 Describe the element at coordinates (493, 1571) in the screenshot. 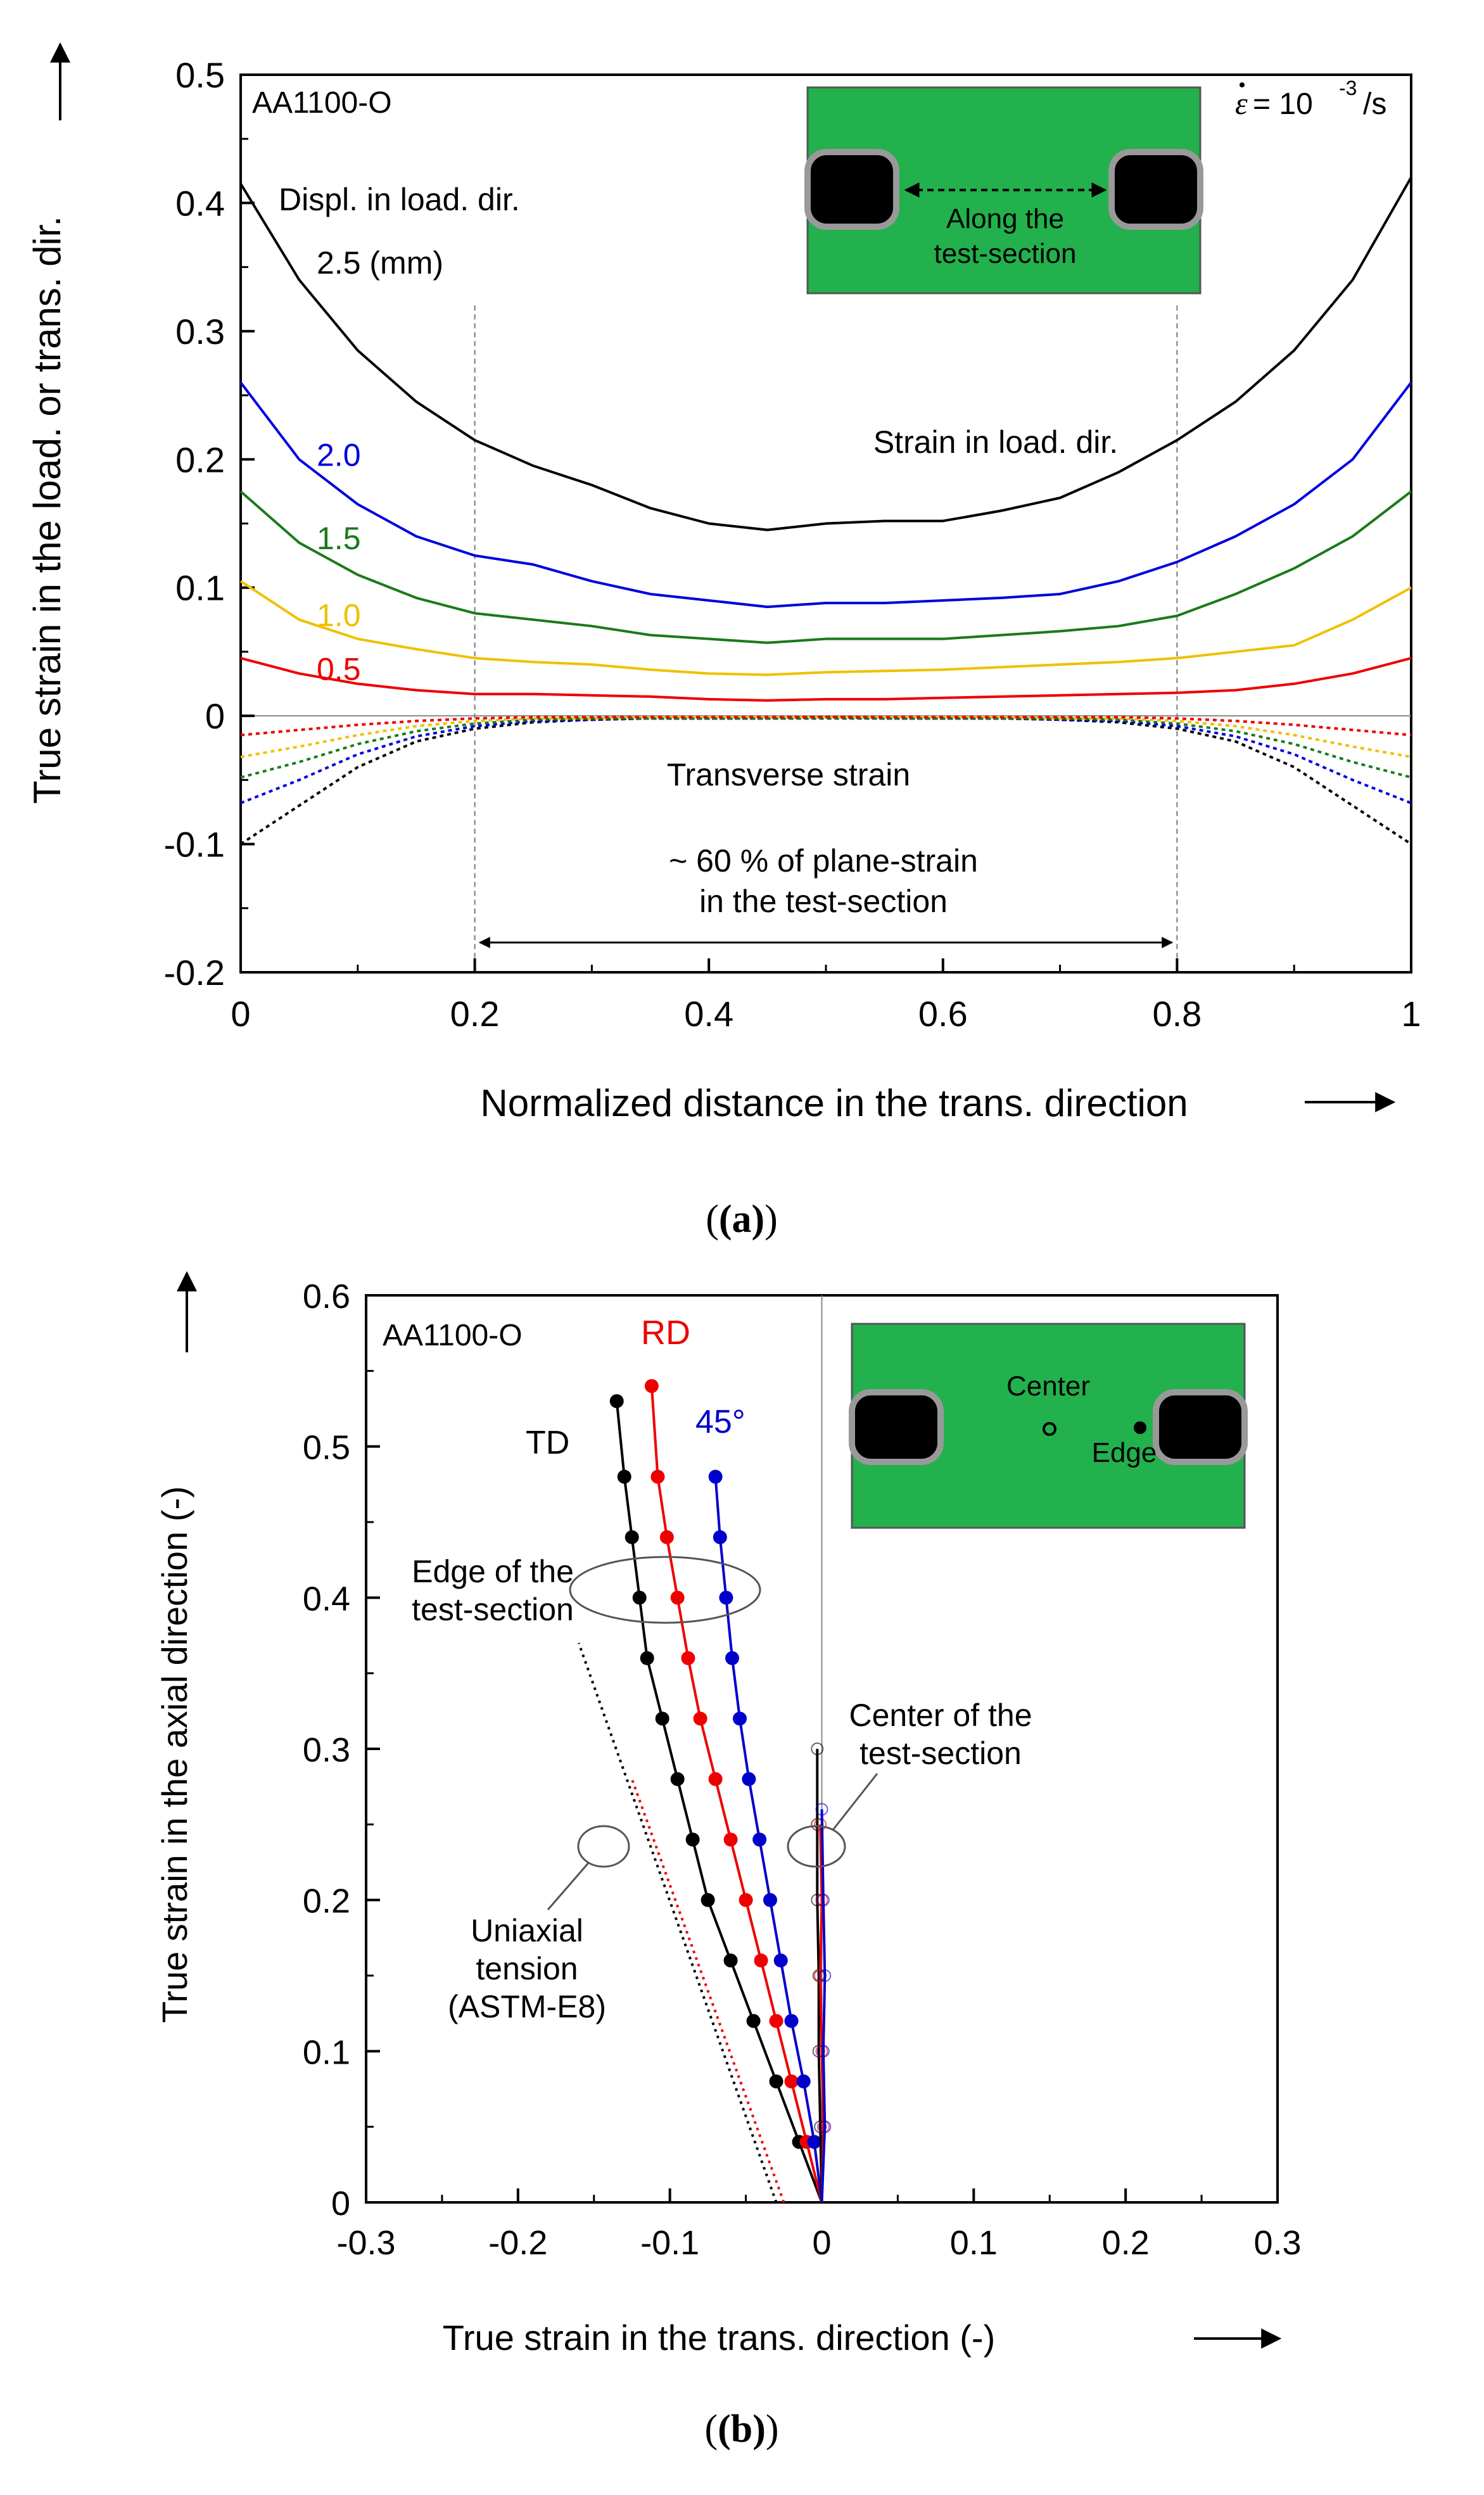

I see `b-edge-label-line1: Edge of the` at that location.